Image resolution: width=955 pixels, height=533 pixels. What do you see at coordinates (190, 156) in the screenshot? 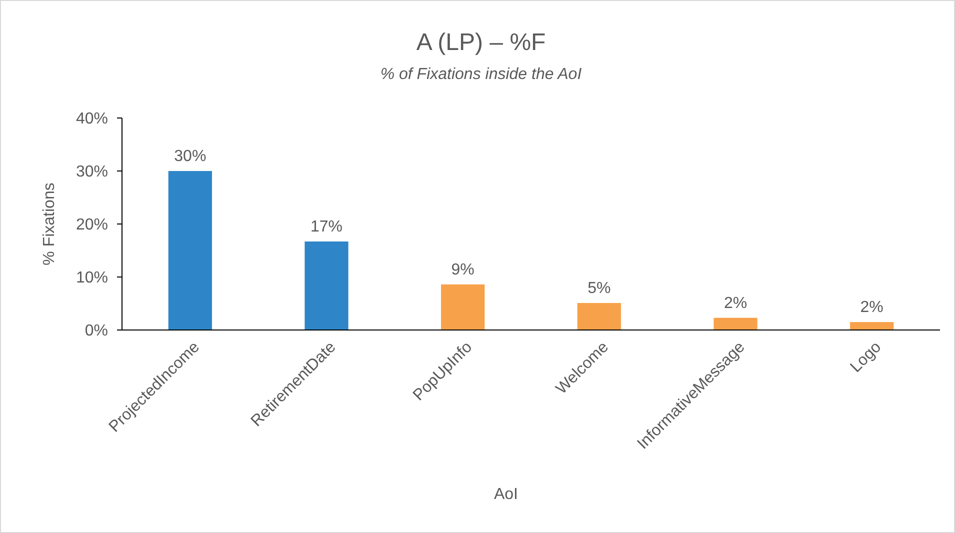
I see `data-label: 30%` at bounding box center [190, 156].